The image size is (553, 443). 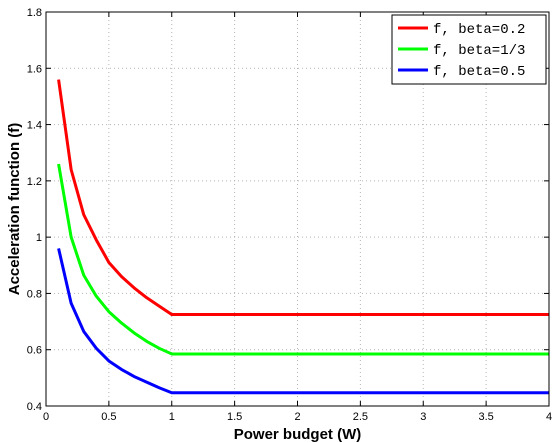 What do you see at coordinates (34, 13) in the screenshot?
I see `y-tick-label: 1.8` at bounding box center [34, 13].